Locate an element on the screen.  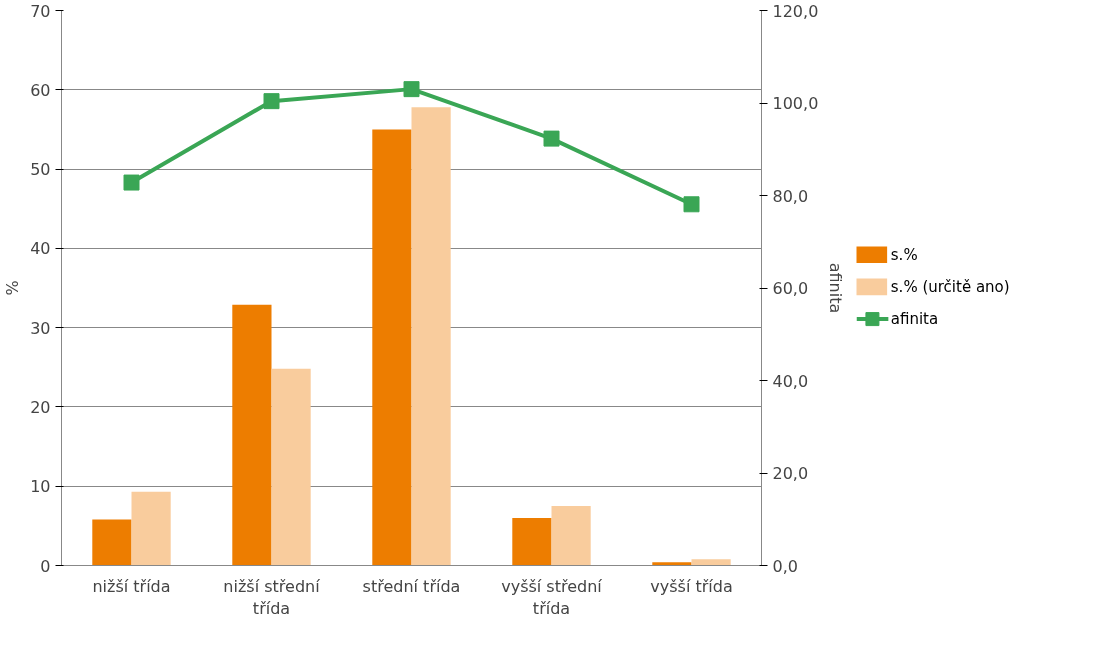
x-tick-label: nižší třída is located at coordinates (131, 586).